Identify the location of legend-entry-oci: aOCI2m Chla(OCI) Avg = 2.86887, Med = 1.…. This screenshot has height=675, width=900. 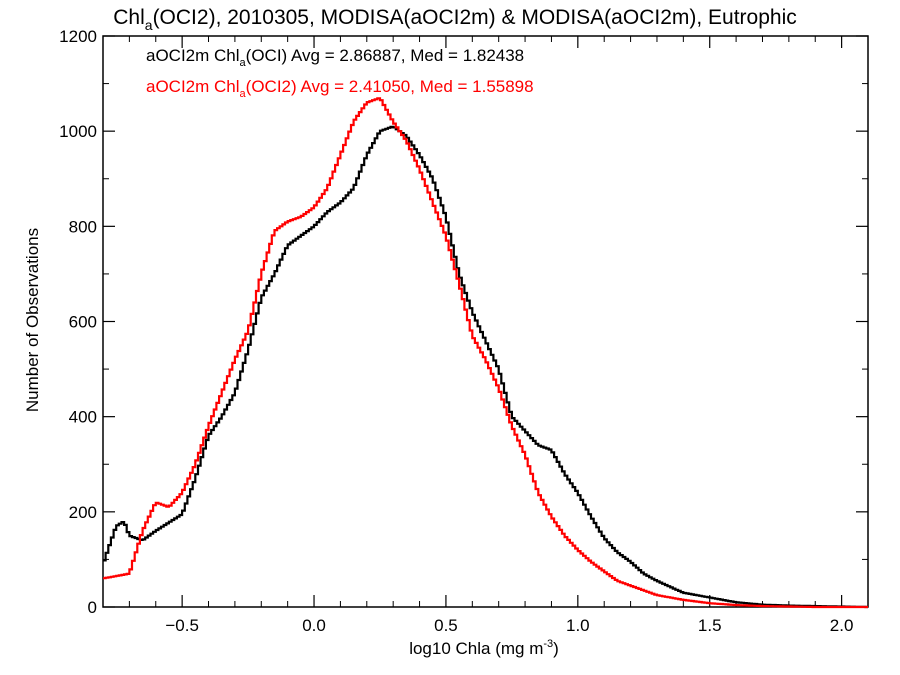
(335, 57).